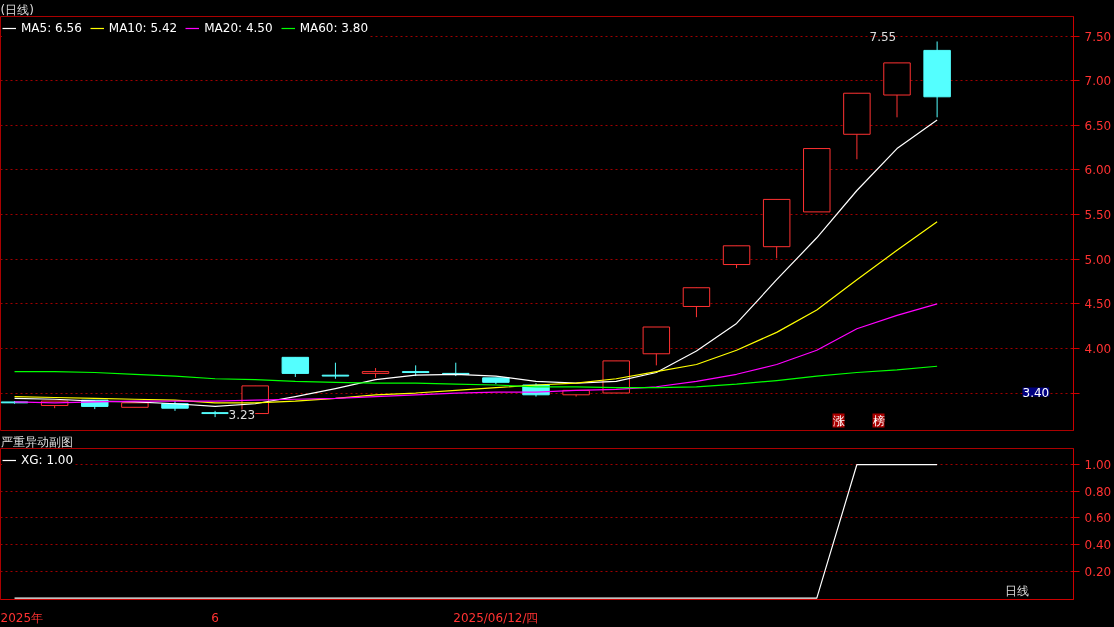 This screenshot has width=1114, height=627. Describe the element at coordinates (238, 28) in the screenshot. I see `legend-label: MA20: 4.50` at that location.